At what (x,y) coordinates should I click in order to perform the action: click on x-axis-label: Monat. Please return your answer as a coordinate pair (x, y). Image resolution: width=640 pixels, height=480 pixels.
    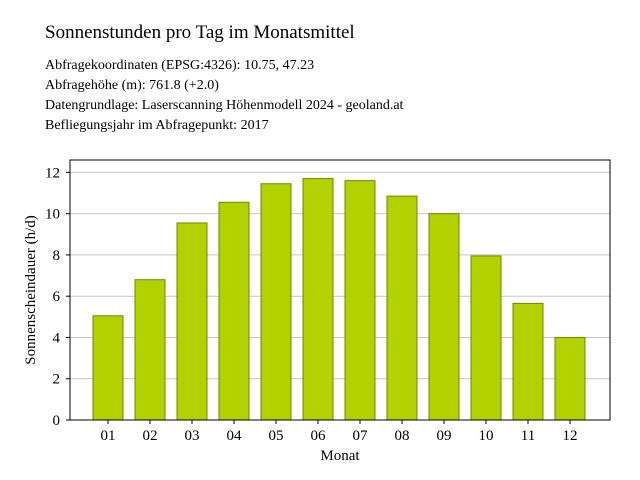
    Looking at the image, I should click on (340, 456).